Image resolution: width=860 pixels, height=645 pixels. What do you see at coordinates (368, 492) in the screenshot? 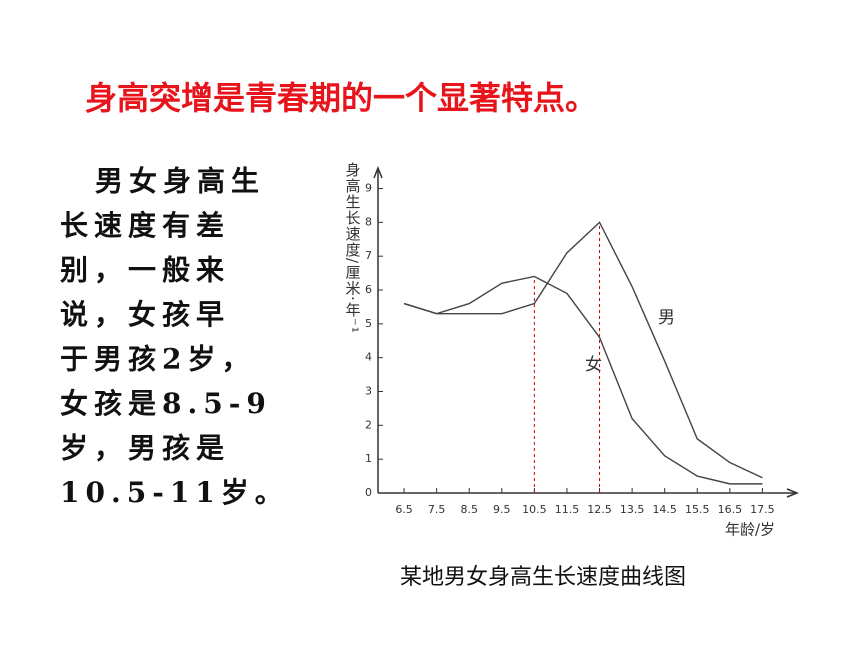
I see `y-tick-label: 0` at bounding box center [368, 492].